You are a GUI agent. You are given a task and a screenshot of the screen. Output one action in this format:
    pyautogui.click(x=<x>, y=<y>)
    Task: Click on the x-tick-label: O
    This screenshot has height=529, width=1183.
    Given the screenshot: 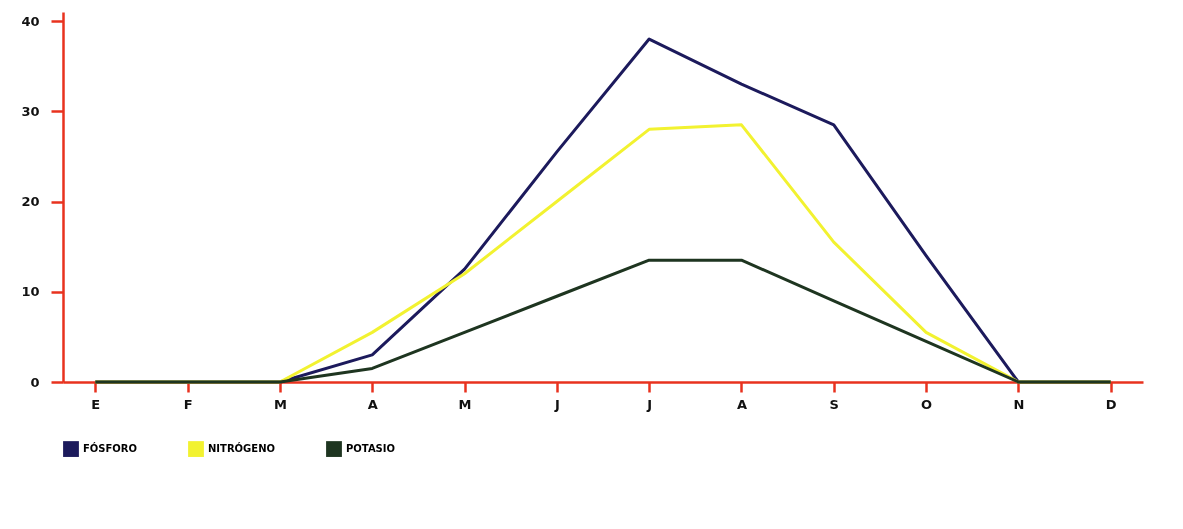 What is the action you would take?
    pyautogui.click(x=927, y=404)
    